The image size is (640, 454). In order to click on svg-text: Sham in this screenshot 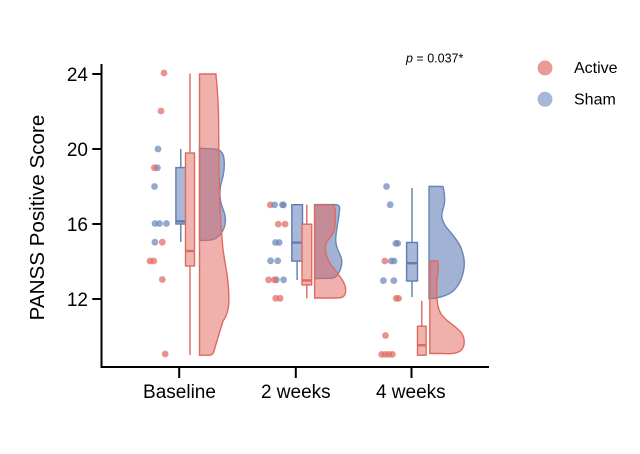, I will do `click(595, 99)`.